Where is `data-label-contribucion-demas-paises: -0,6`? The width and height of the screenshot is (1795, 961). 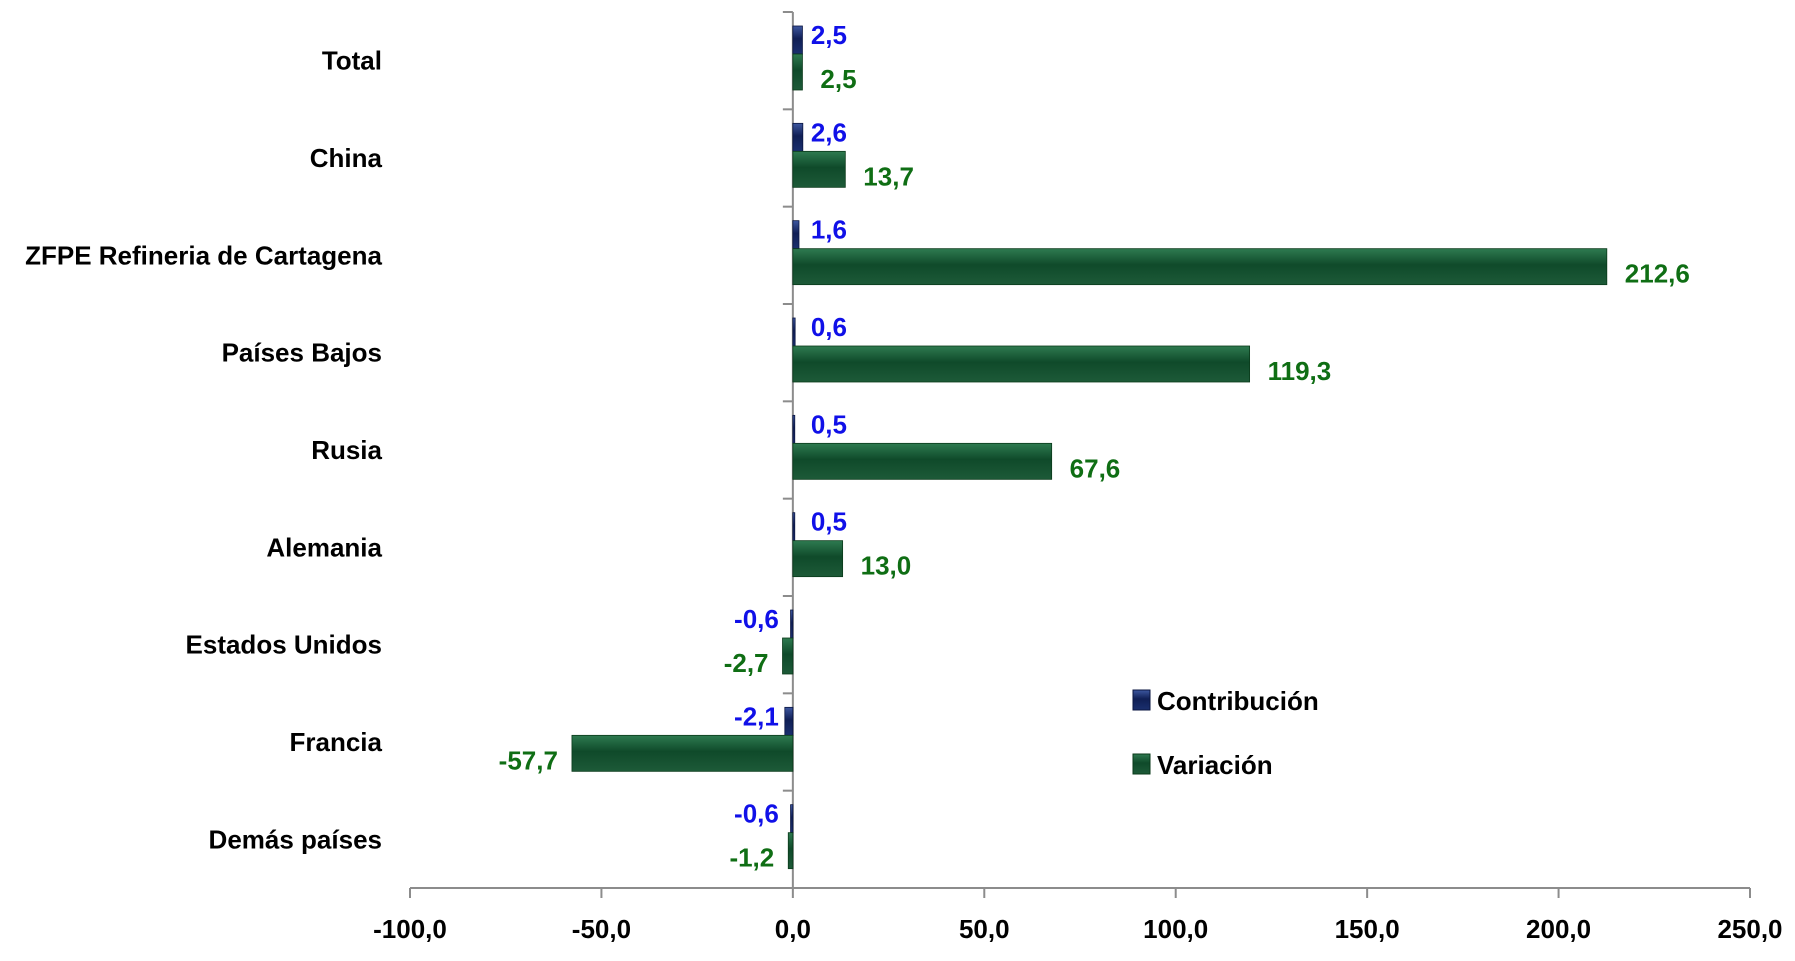 data-label-contribucion-demas-paises: -0,6 is located at coordinates (756, 814).